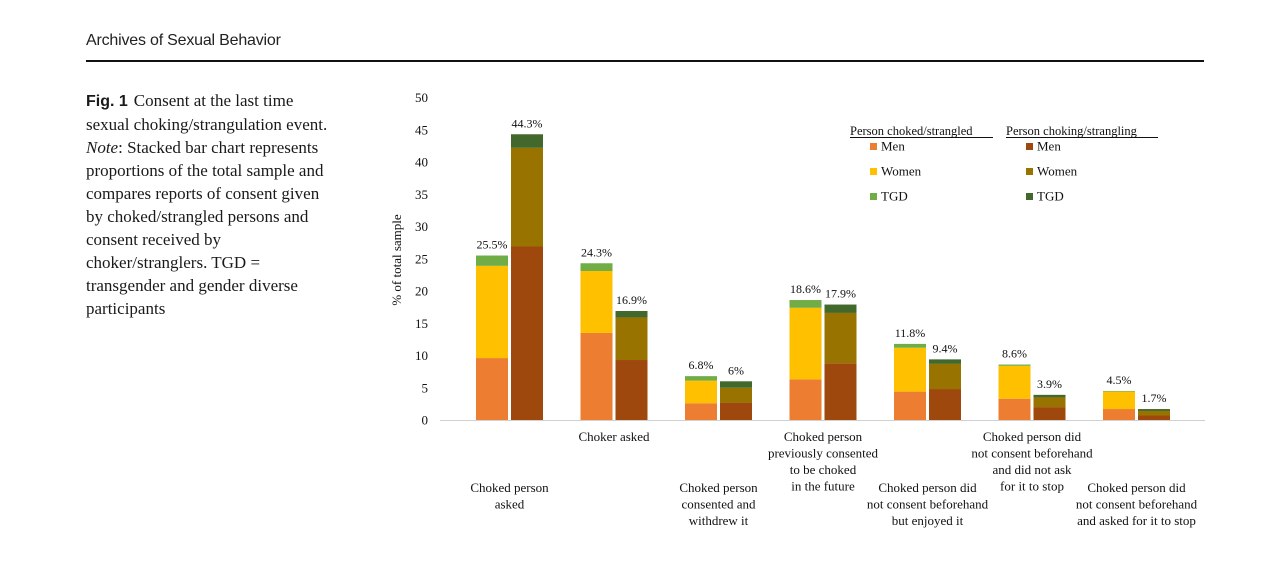  Describe the element at coordinates (421, 129) in the screenshot. I see `y-tick-label: 45` at that location.